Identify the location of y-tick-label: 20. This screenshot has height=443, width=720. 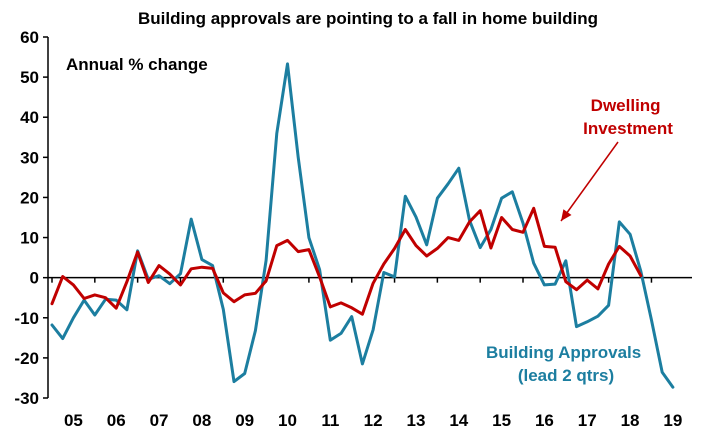
(29, 197).